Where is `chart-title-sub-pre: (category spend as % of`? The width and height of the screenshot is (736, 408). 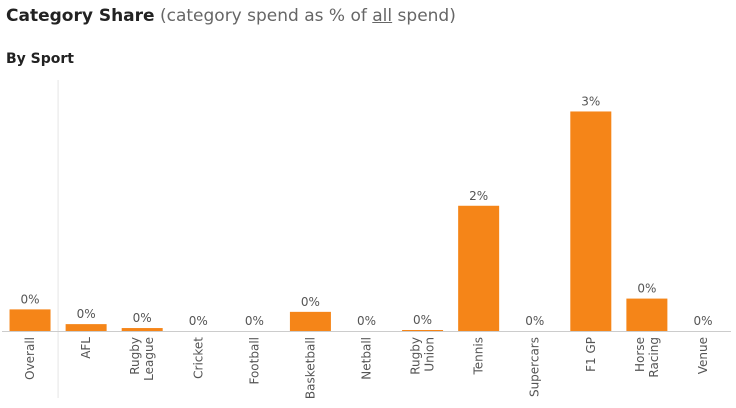 chart-title-sub-pre: (category spend as % of is located at coordinates (266, 16).